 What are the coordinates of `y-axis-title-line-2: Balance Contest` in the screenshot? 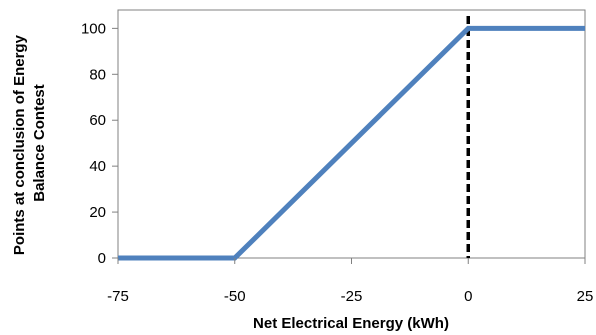 It's located at (39, 143).